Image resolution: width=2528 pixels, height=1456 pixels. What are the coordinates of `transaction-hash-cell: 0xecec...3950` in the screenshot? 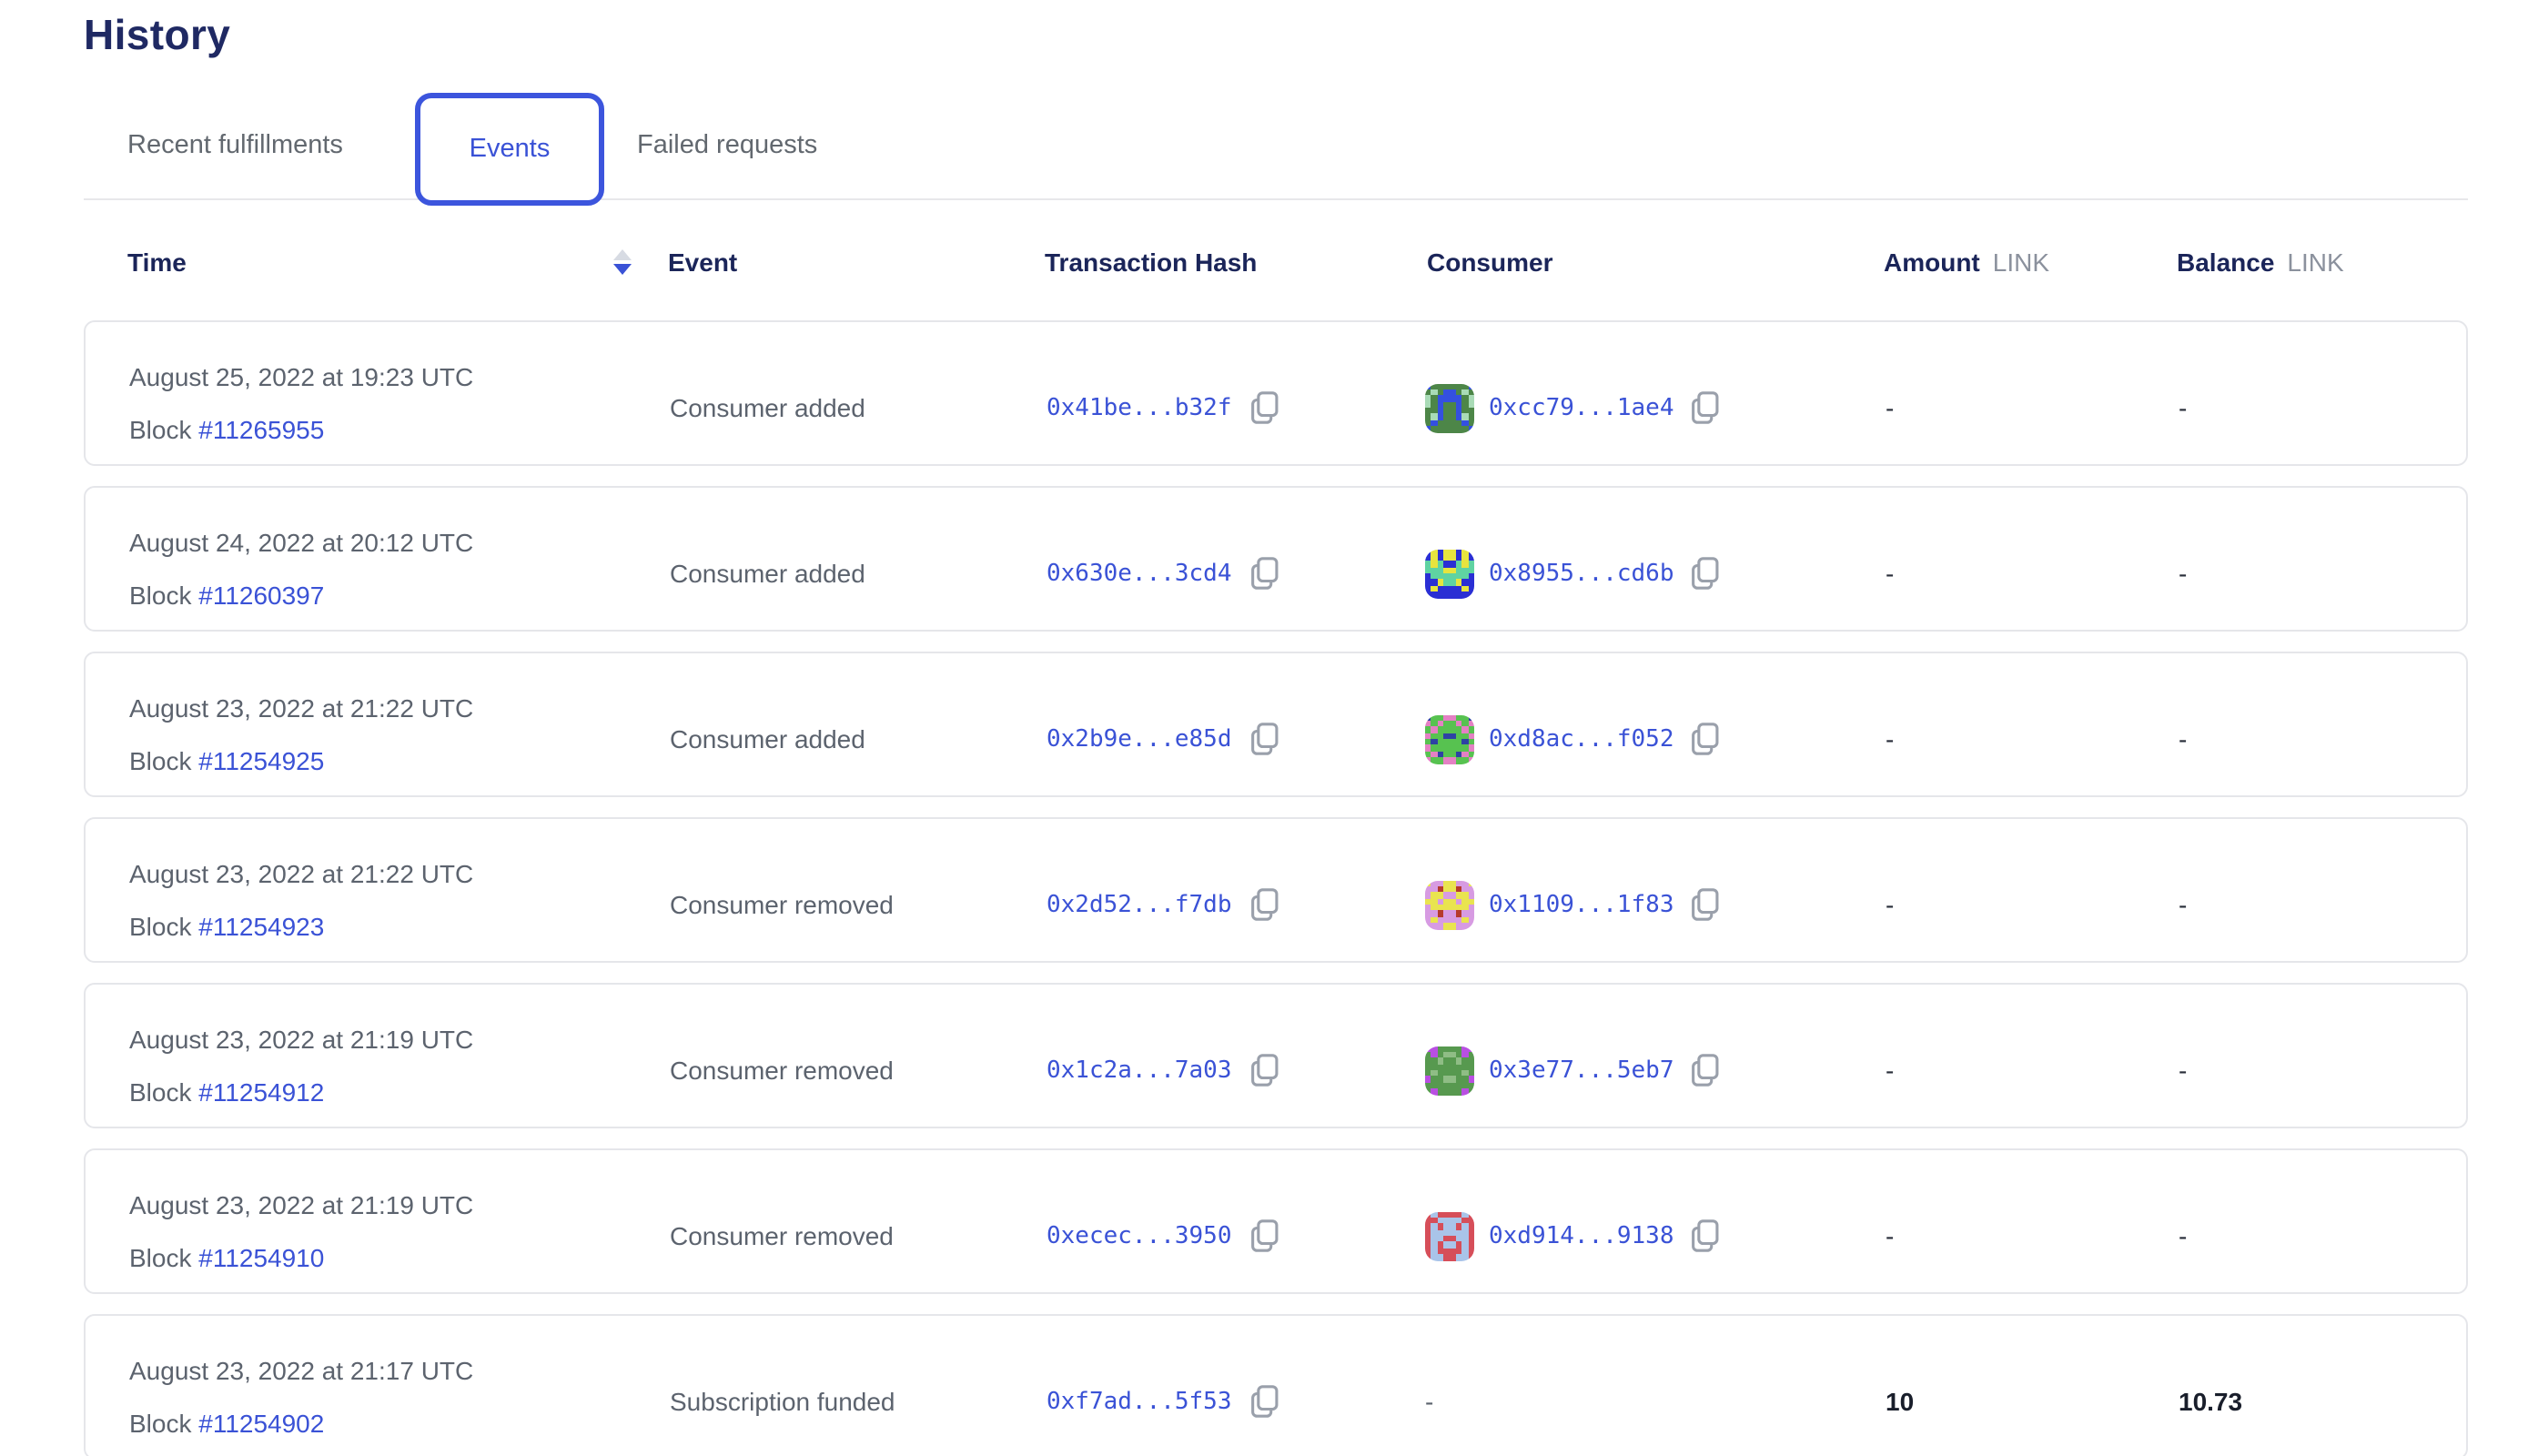 It's located at (1163, 1229).